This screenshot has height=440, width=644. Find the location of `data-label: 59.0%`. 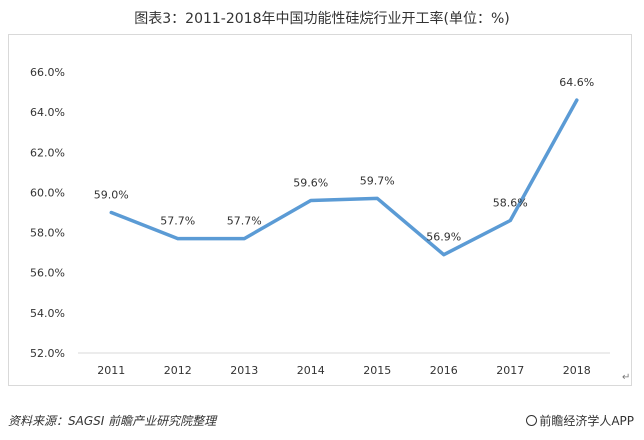

data-label: 59.0% is located at coordinates (111, 195).